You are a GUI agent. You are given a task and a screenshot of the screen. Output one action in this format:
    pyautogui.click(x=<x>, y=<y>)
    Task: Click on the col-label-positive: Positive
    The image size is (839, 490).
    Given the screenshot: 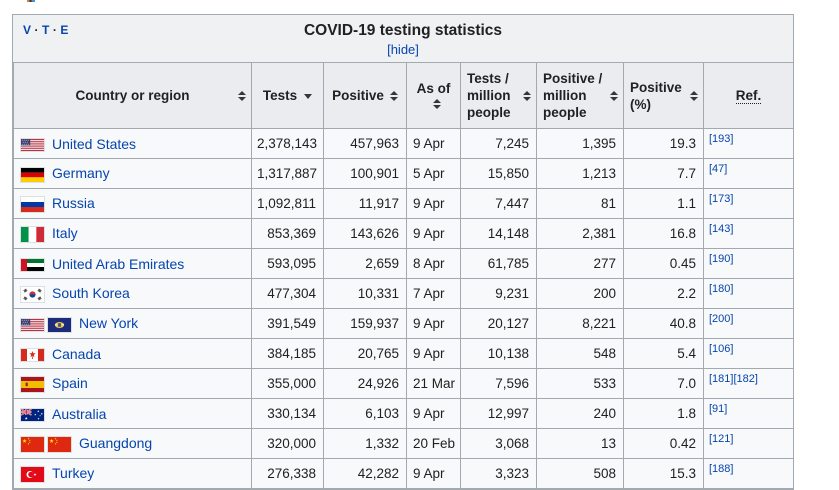 What is the action you would take?
    pyautogui.click(x=358, y=95)
    